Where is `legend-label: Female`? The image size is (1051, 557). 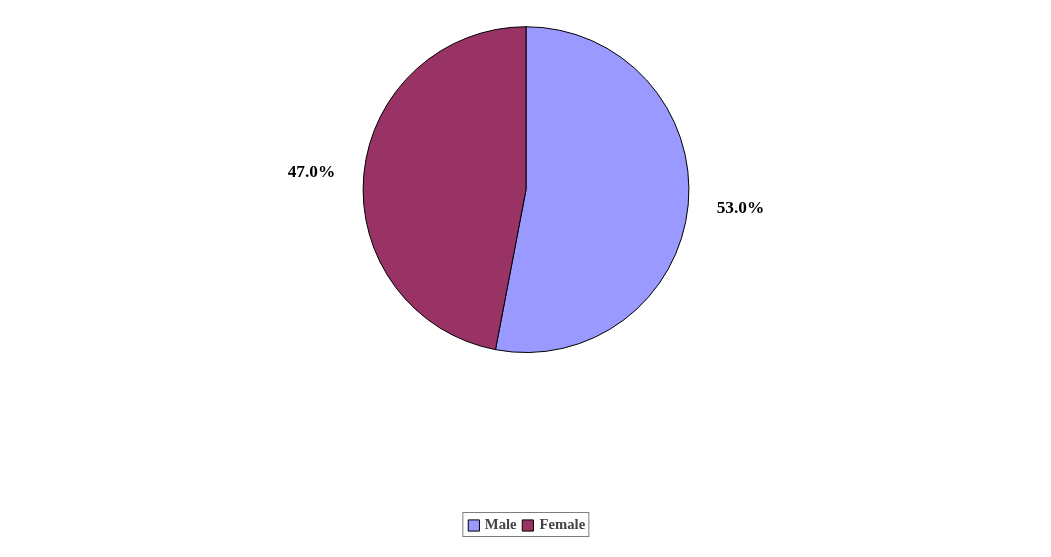 legend-label: Female is located at coordinates (562, 524).